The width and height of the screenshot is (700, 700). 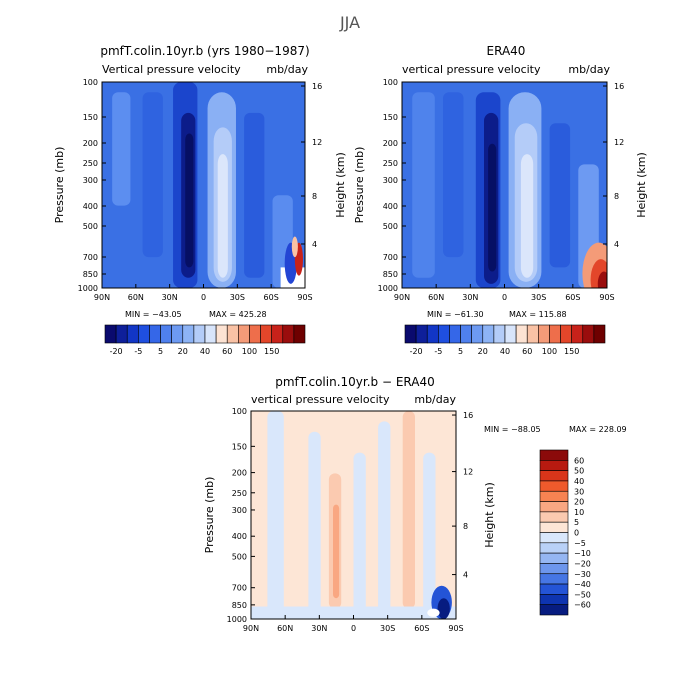 I want to click on panel-model-plot-area, so click(x=203, y=185).